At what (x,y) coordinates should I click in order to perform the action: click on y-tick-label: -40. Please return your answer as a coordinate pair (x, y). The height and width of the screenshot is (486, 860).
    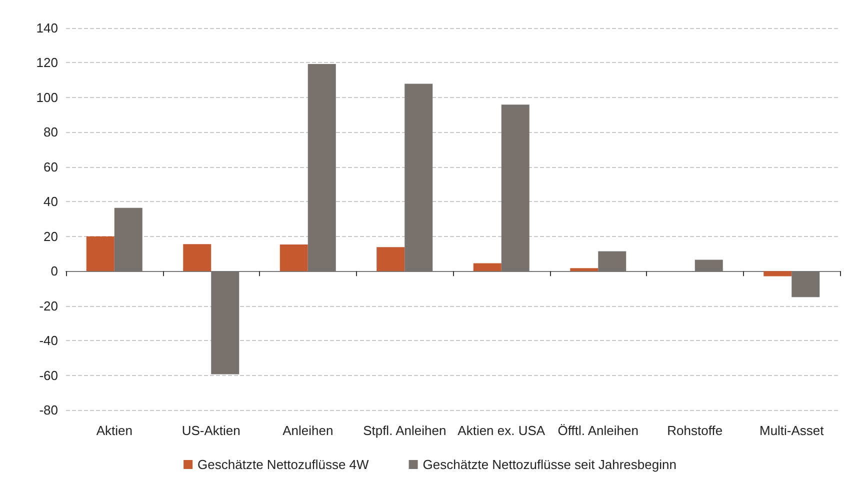
    Looking at the image, I should click on (48, 340).